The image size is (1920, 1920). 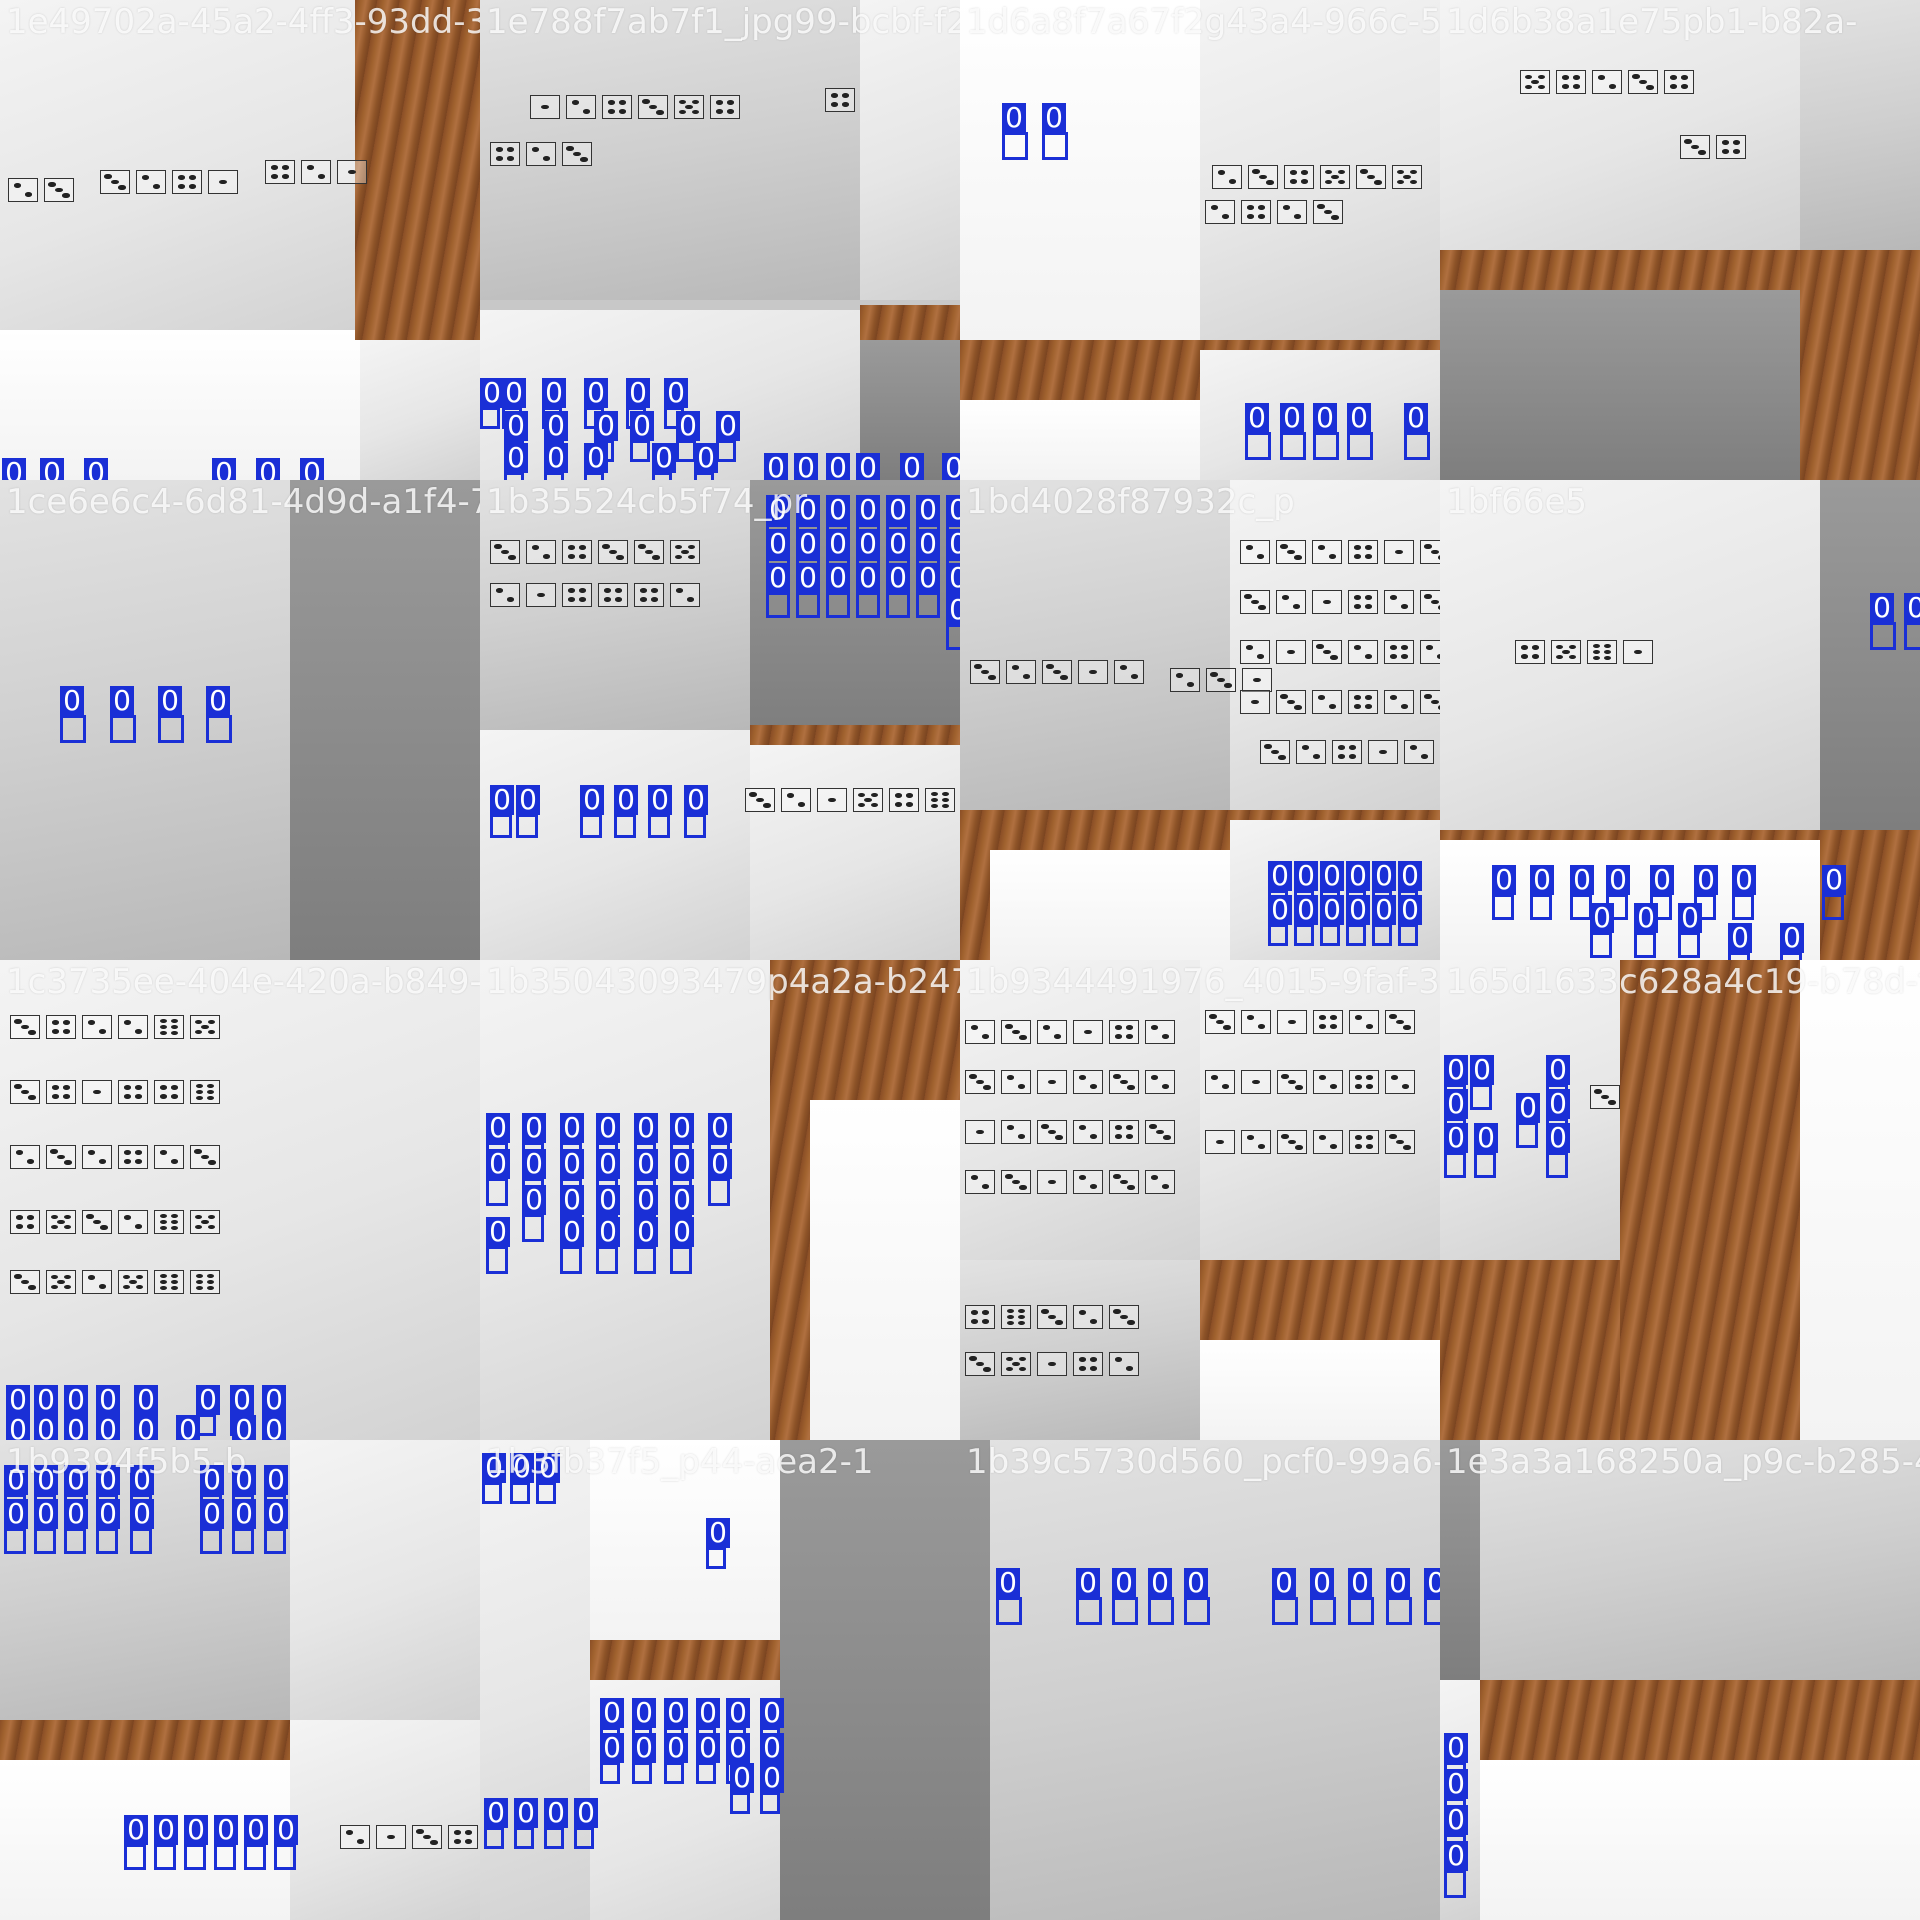 I want to click on mosaic-tile: 0 0 0 0 0 0 0 0 0 0 0 0 0 0 0 0 0 0 0 0 0 0 1b9394f5b5-b, so click(x=240, y=1680).